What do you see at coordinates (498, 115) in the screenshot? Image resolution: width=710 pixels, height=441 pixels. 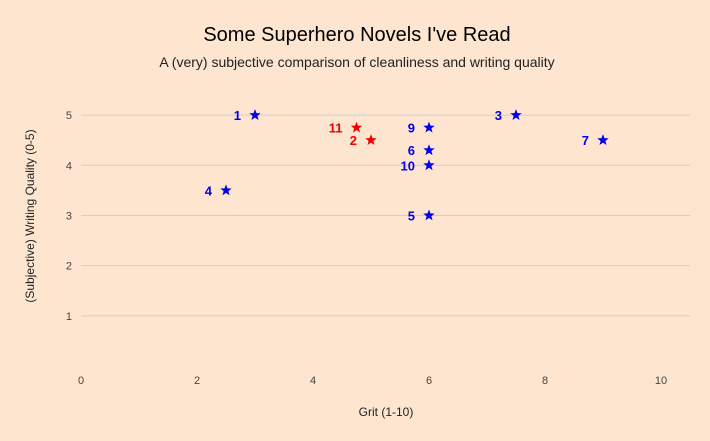 I see `data-point-label: 3` at bounding box center [498, 115].